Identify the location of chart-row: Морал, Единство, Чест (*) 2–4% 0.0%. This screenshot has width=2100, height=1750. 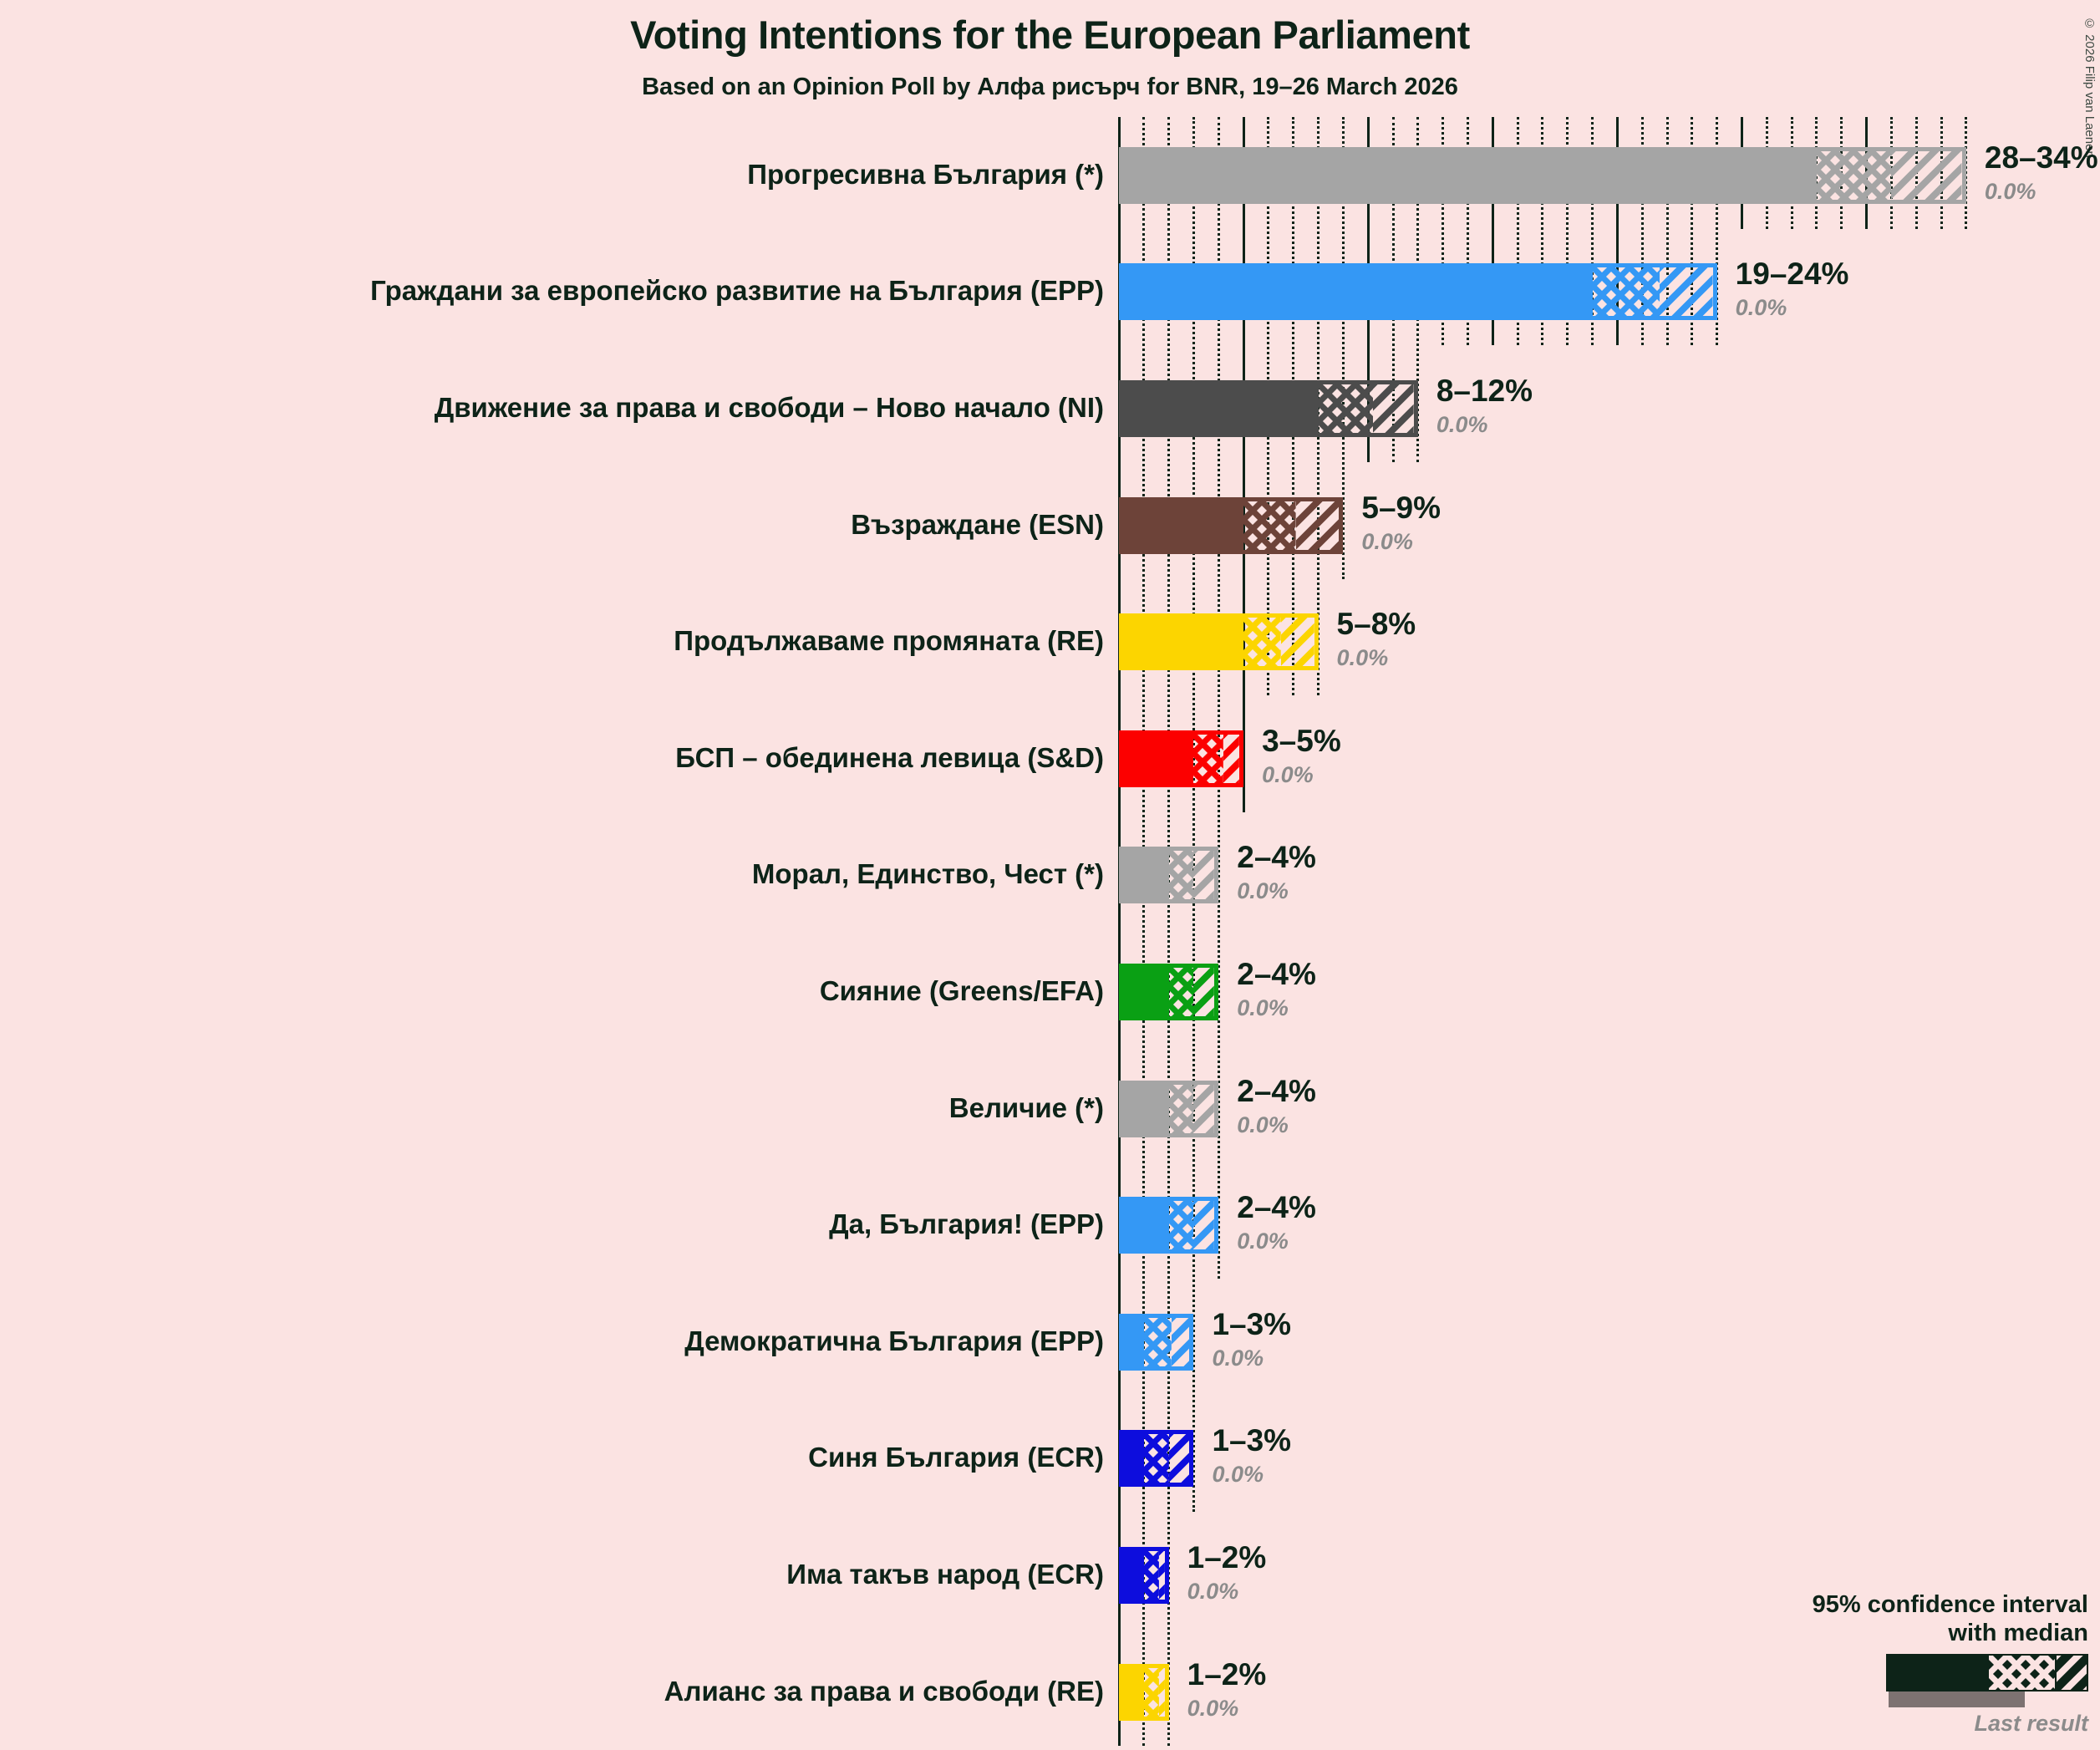
(1050, 872).